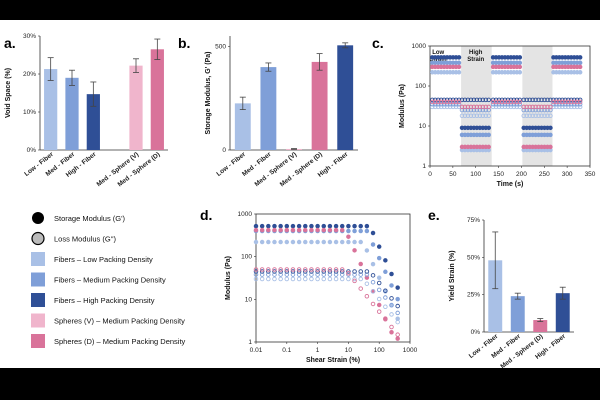  Describe the element at coordinates (349, 350) in the screenshot. I see `x-tick-label: 10` at that location.